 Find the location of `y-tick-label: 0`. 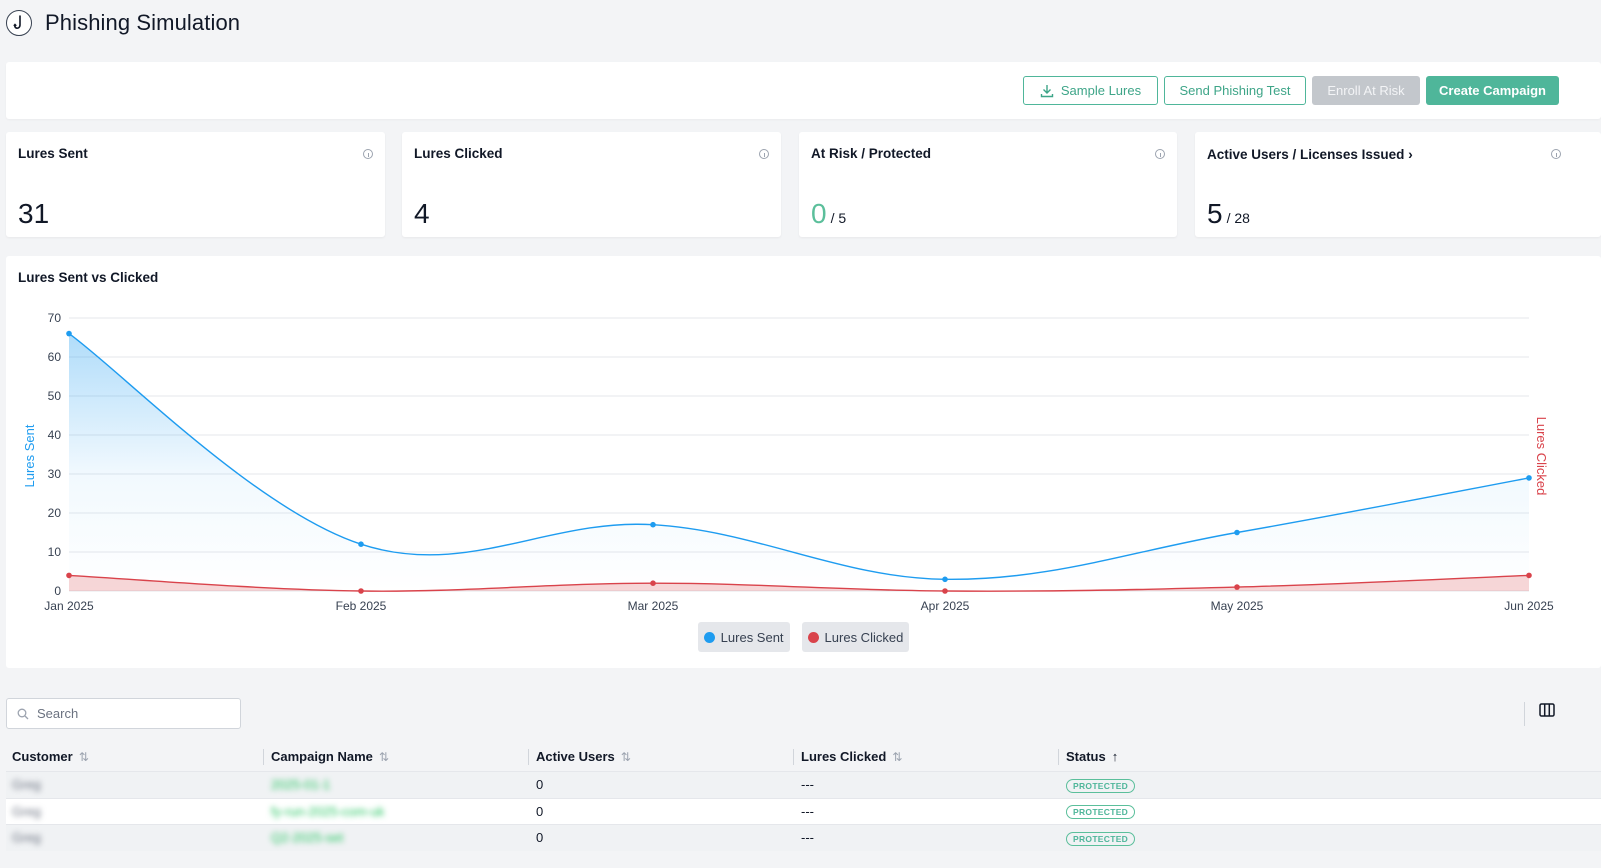

y-tick-label: 0 is located at coordinates (57, 591).